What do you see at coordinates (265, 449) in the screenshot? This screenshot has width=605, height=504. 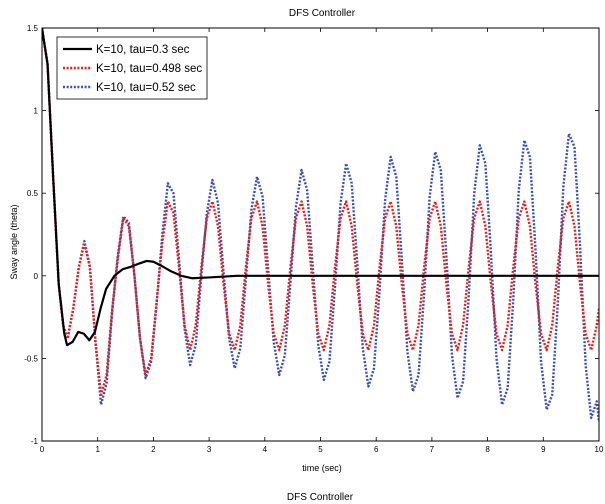 I see `x-tick-label: 4` at bounding box center [265, 449].